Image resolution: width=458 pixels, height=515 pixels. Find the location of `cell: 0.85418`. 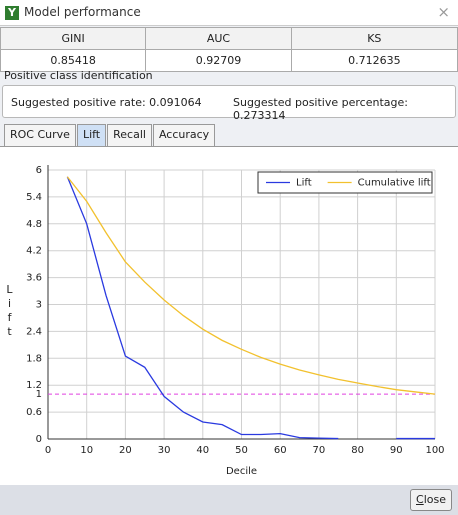

cell: 0.85418 is located at coordinates (73, 60).